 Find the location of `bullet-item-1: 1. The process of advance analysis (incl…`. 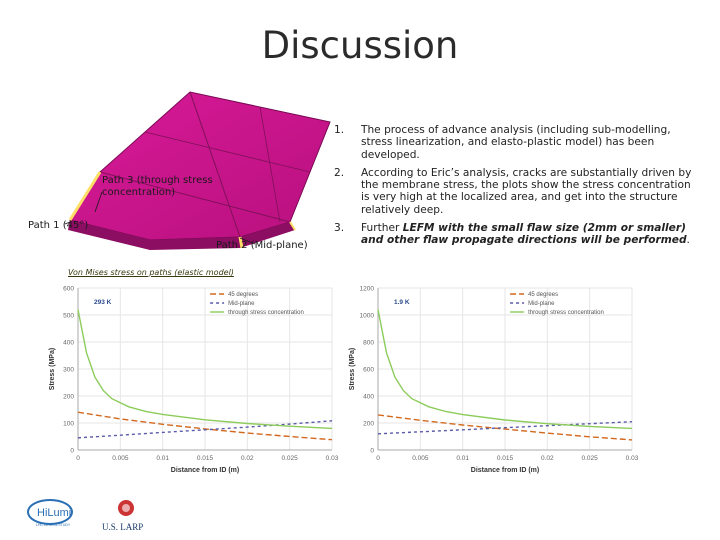

bullet-item-1: 1. The process of advance analysis (incl… is located at coordinates (514, 142).